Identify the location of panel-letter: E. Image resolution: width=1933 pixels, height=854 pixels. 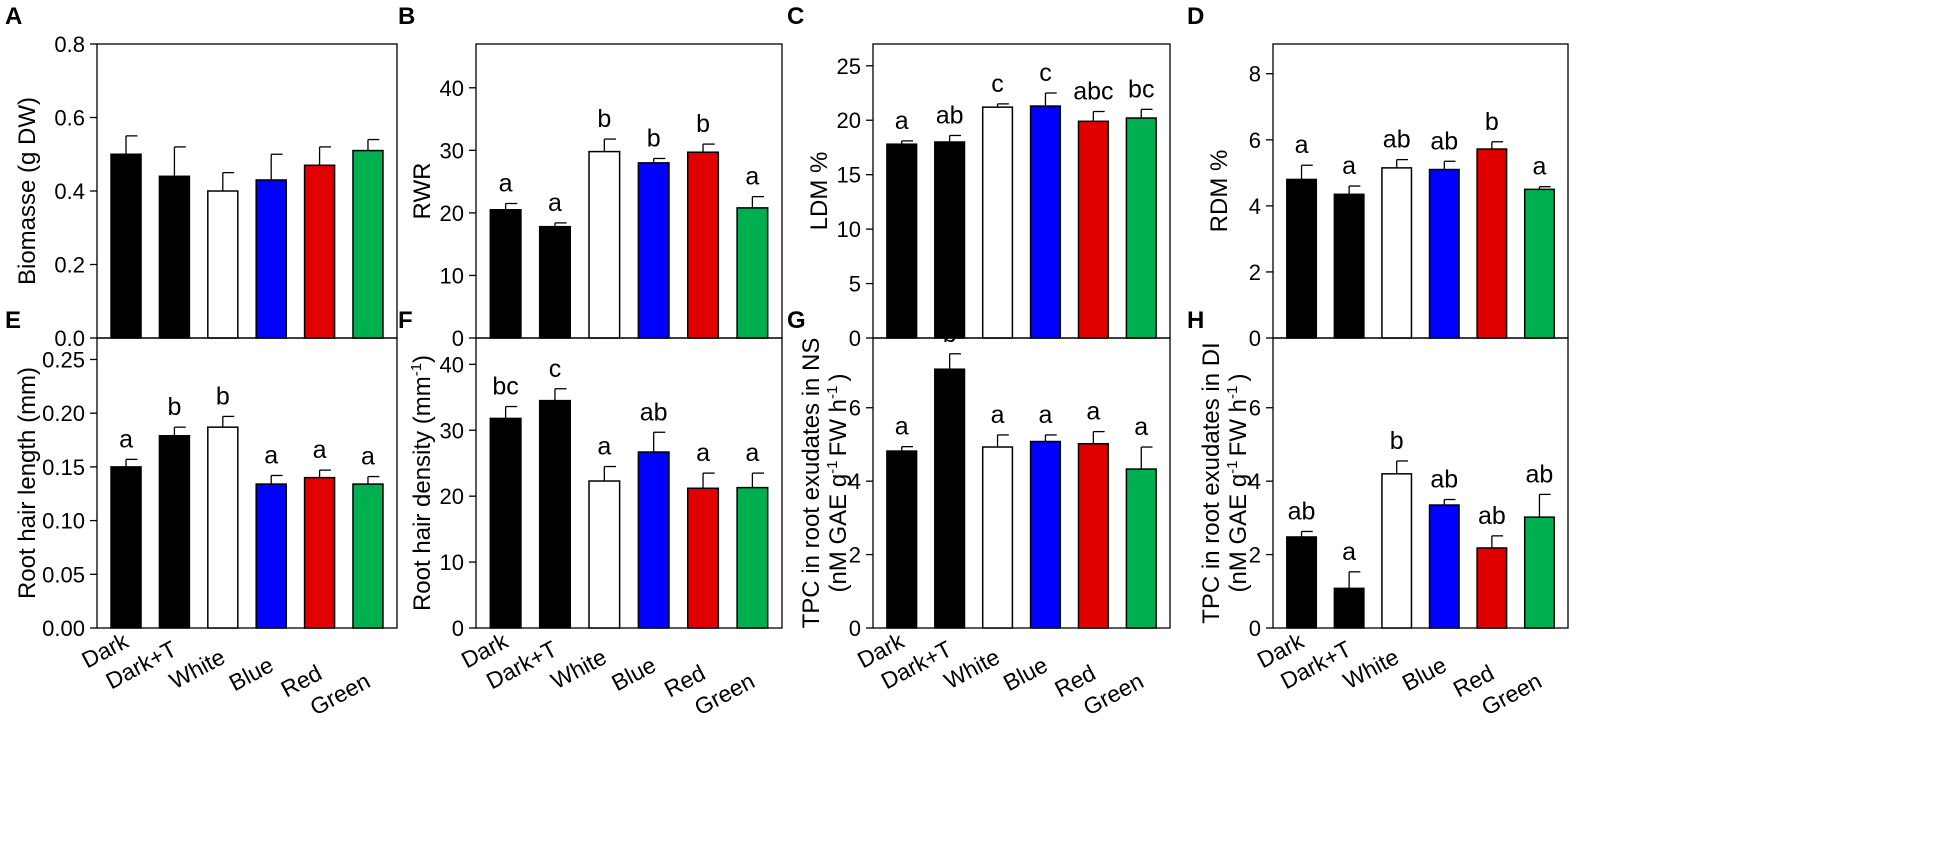
(13, 320).